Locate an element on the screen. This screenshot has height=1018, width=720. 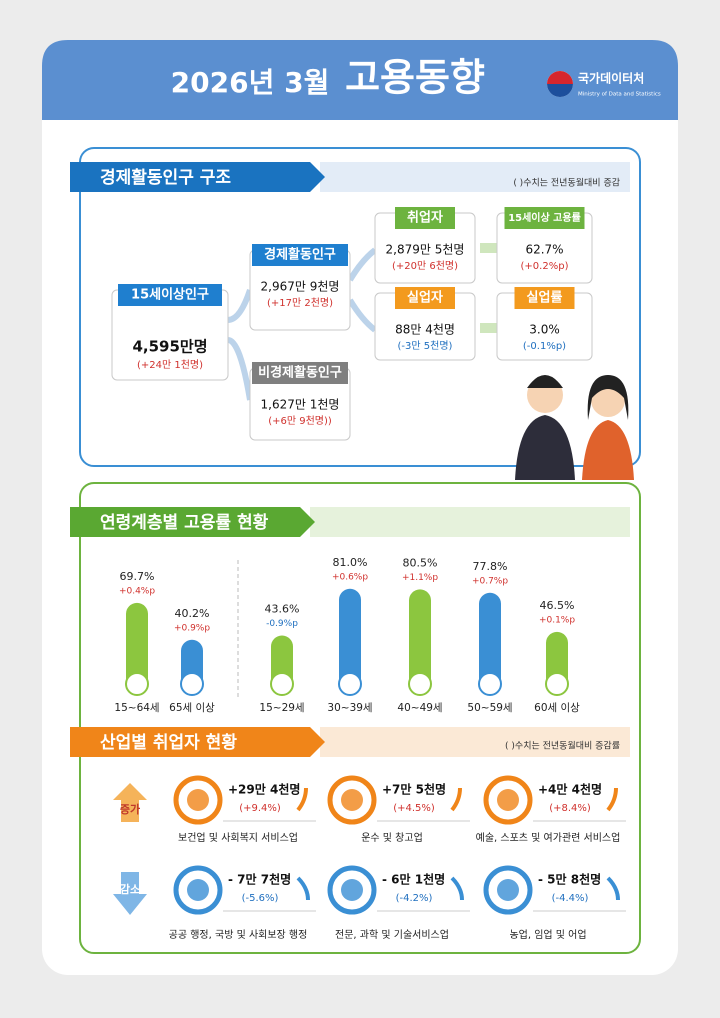
industry-name: 운수 및 창고업 is located at coordinates (392, 837).